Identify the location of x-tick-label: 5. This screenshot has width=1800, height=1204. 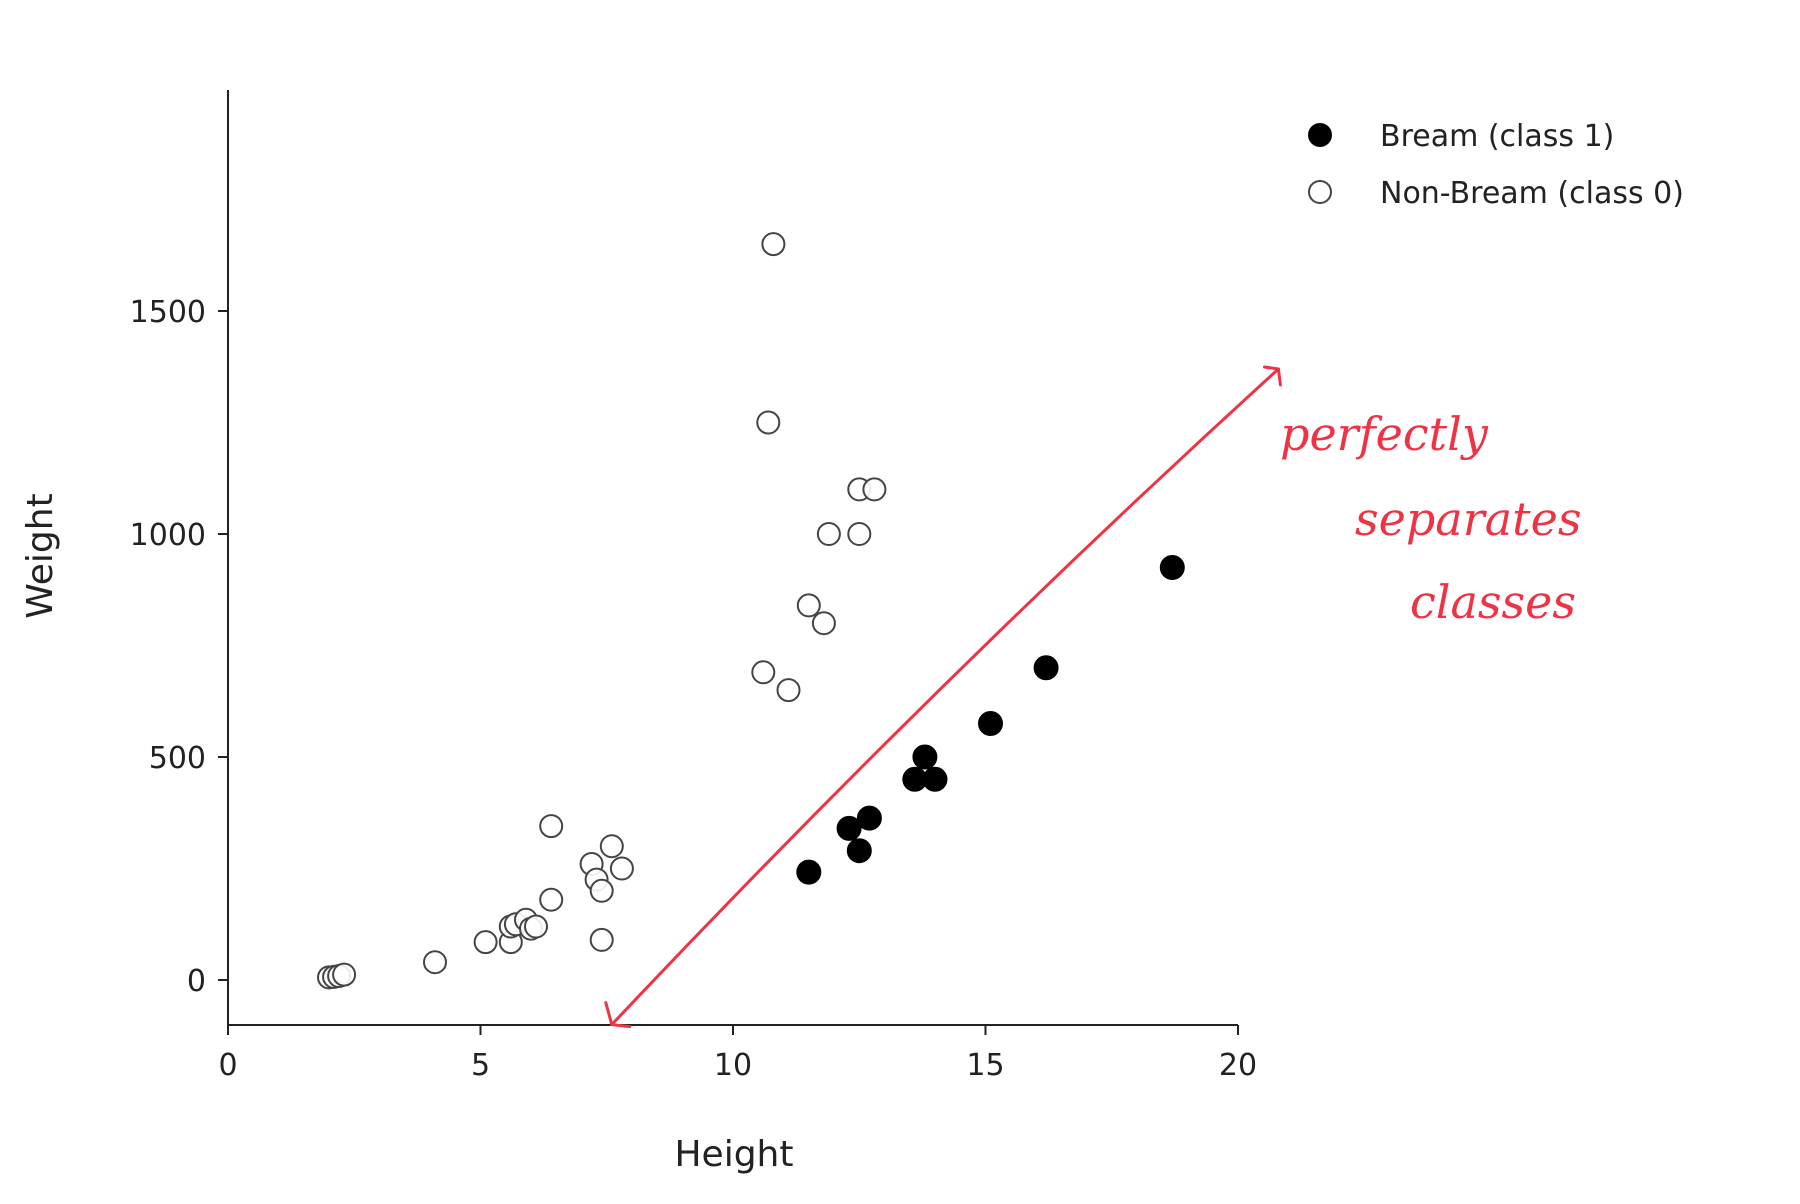
(480, 1065).